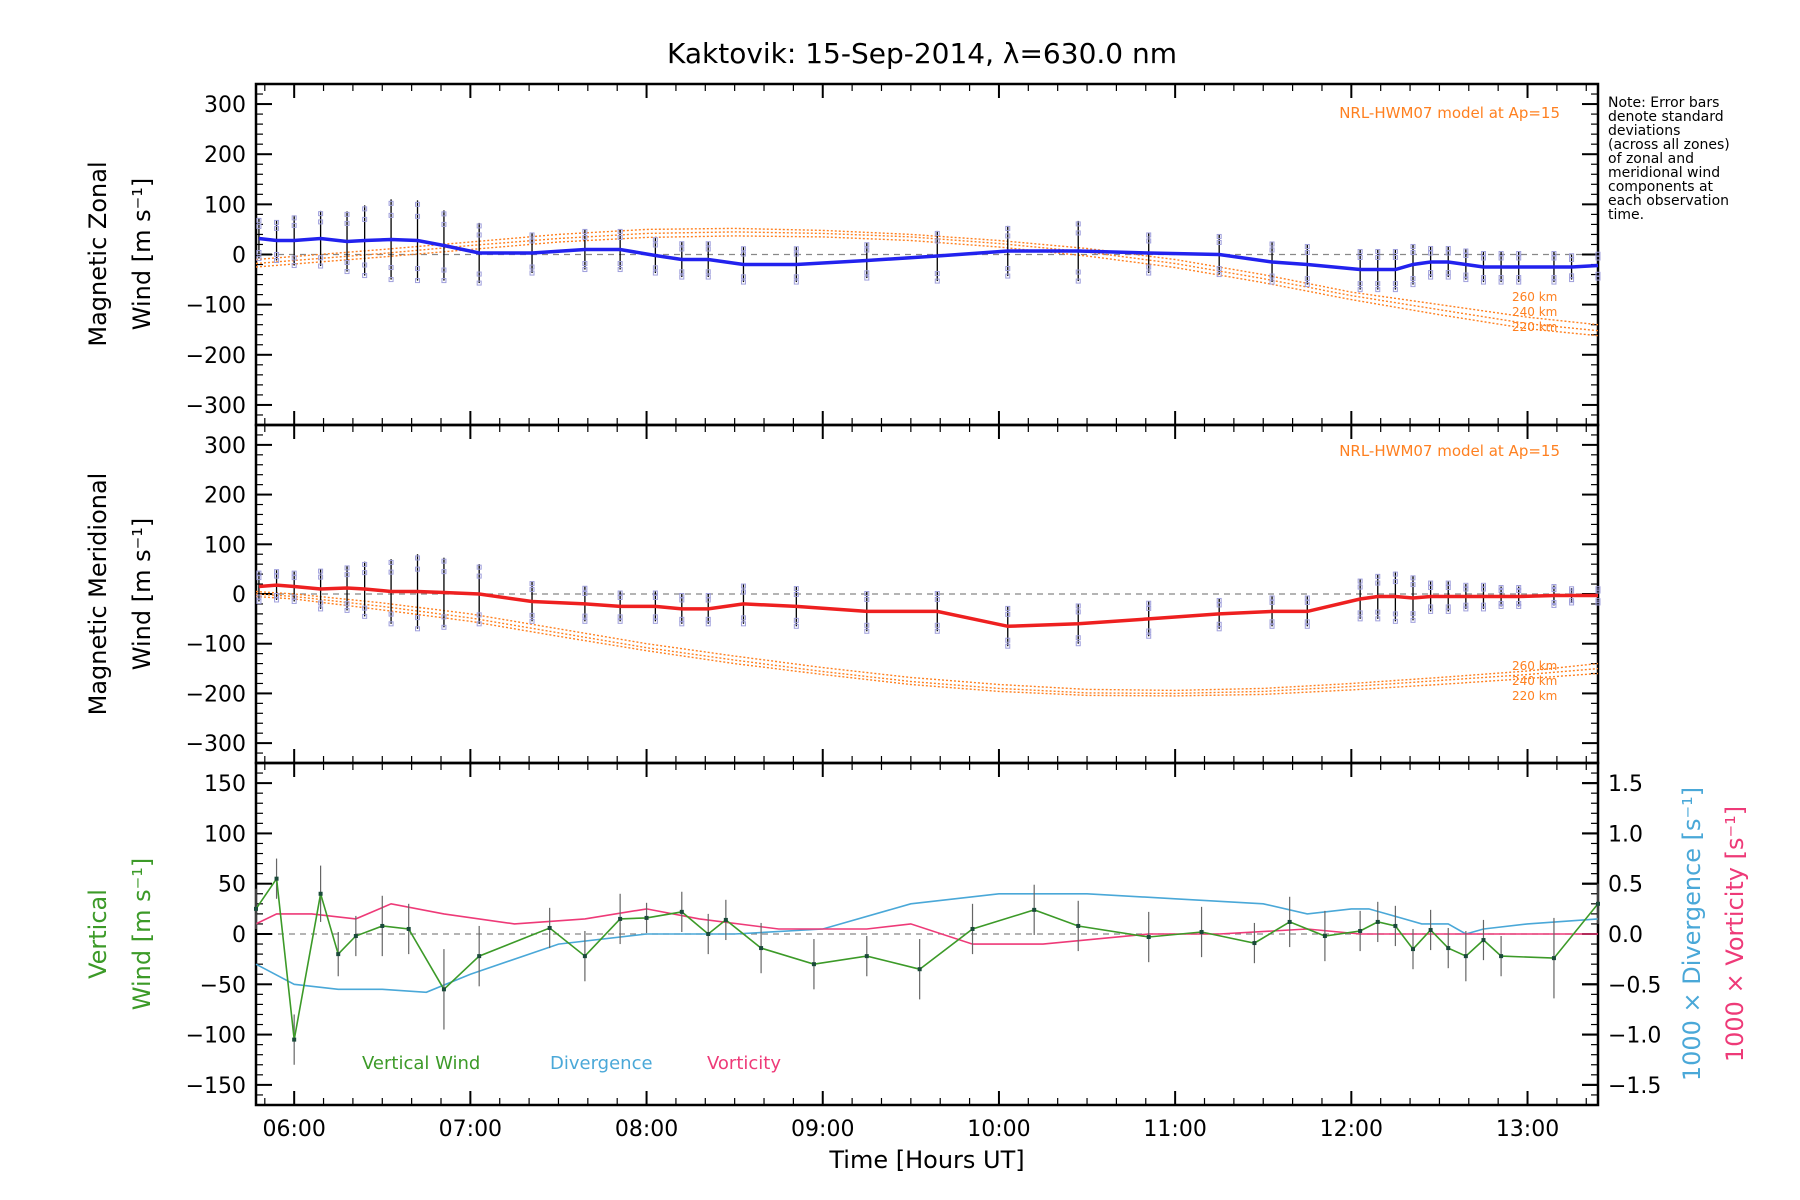 This screenshot has width=1800, height=1200. Describe the element at coordinates (927, 644) in the screenshot. I see `meridional-model-curve` at that location.